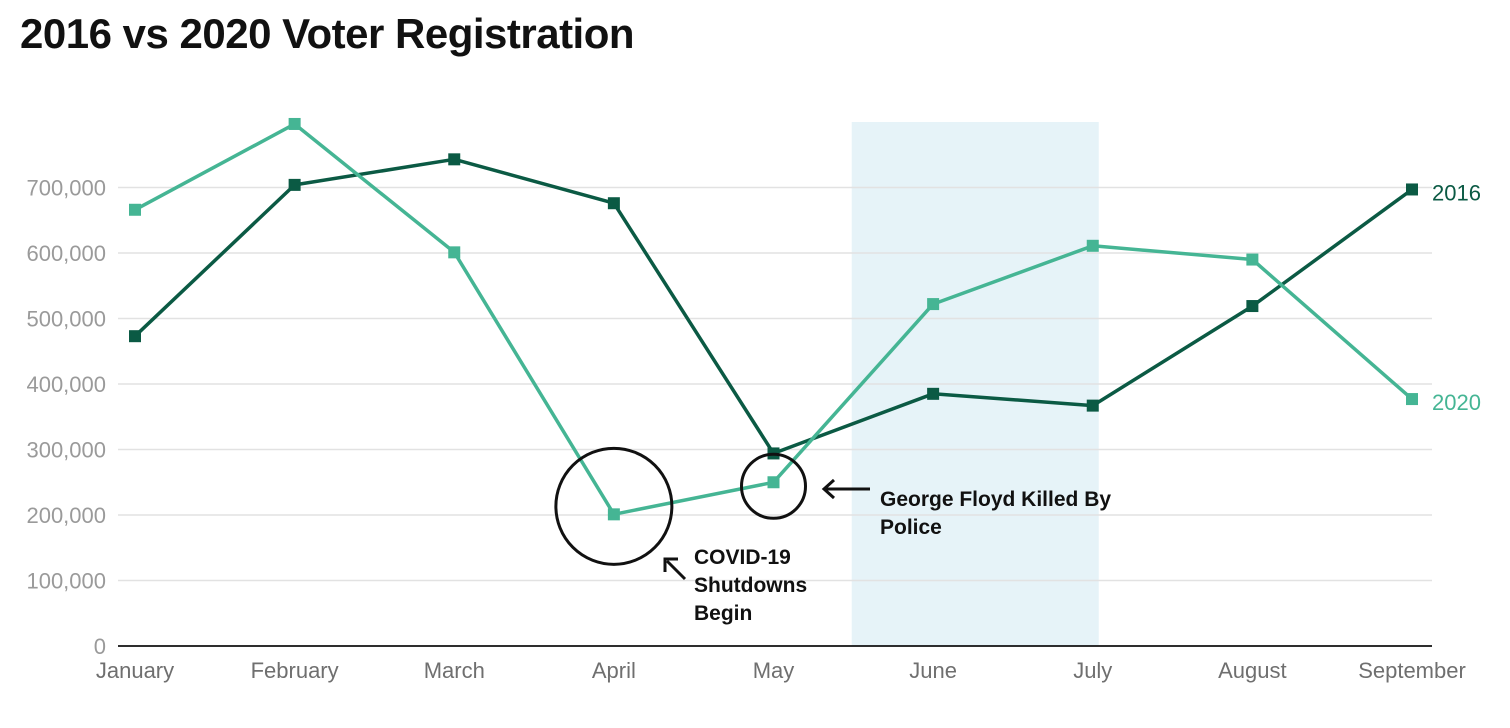 Image resolution: width=1510 pixels, height=728 pixels. Describe the element at coordinates (135, 670) in the screenshot. I see `x-tick-label: January` at that location.